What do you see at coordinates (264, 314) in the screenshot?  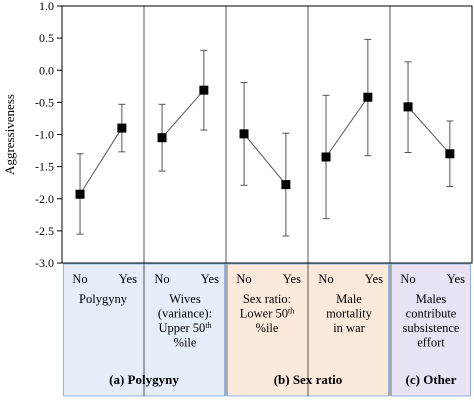 I see `panel-label-text: Lower 50` at bounding box center [264, 314].